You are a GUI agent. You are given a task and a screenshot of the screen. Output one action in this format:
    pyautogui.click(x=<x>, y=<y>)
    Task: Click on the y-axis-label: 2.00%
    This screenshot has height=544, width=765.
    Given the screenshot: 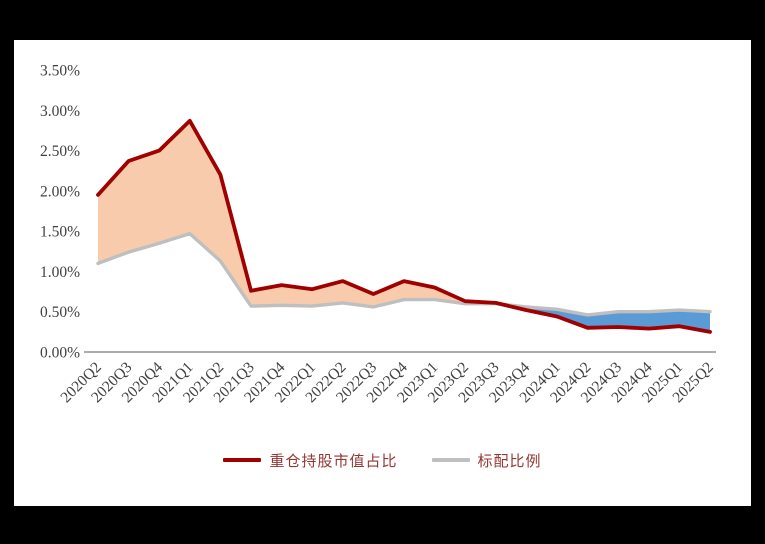 What is the action you would take?
    pyautogui.click(x=60, y=191)
    